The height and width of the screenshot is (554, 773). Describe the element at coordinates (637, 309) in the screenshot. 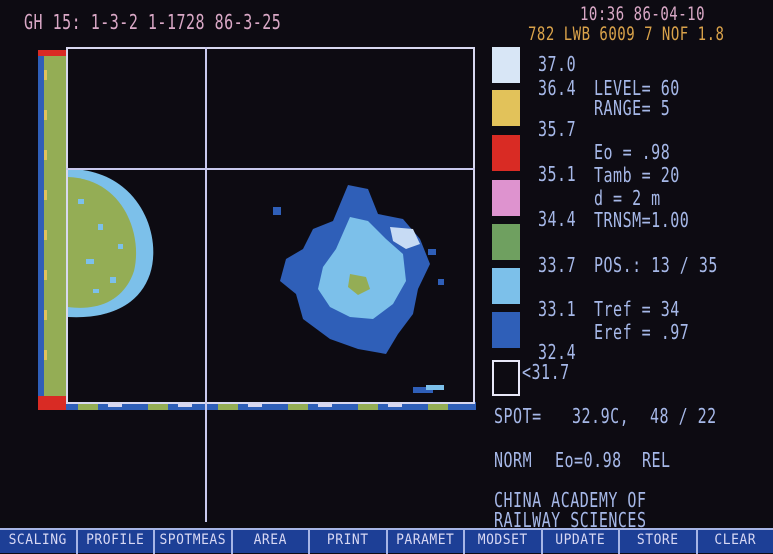

I see `tref-param: Tref = 34` at that location.